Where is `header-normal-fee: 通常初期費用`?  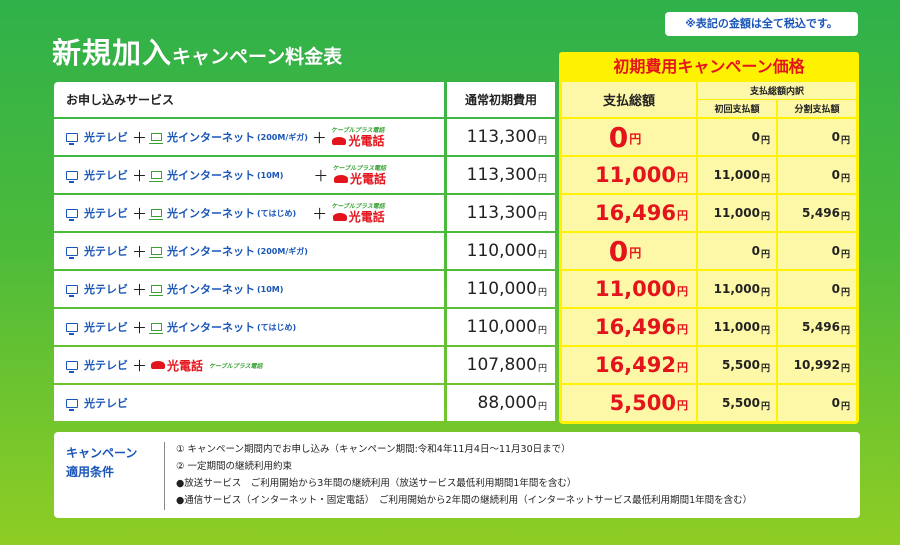
header-normal-fee: 通常初期費用 is located at coordinates (501, 99).